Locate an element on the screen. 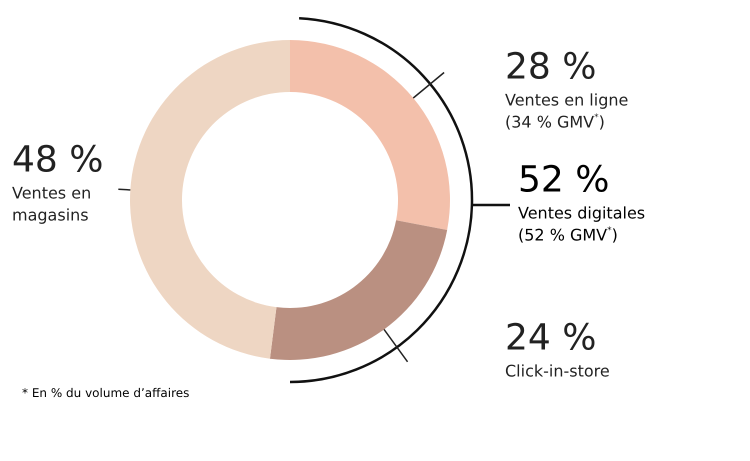  slice-label: Ventes en magasins is located at coordinates (52, 204).